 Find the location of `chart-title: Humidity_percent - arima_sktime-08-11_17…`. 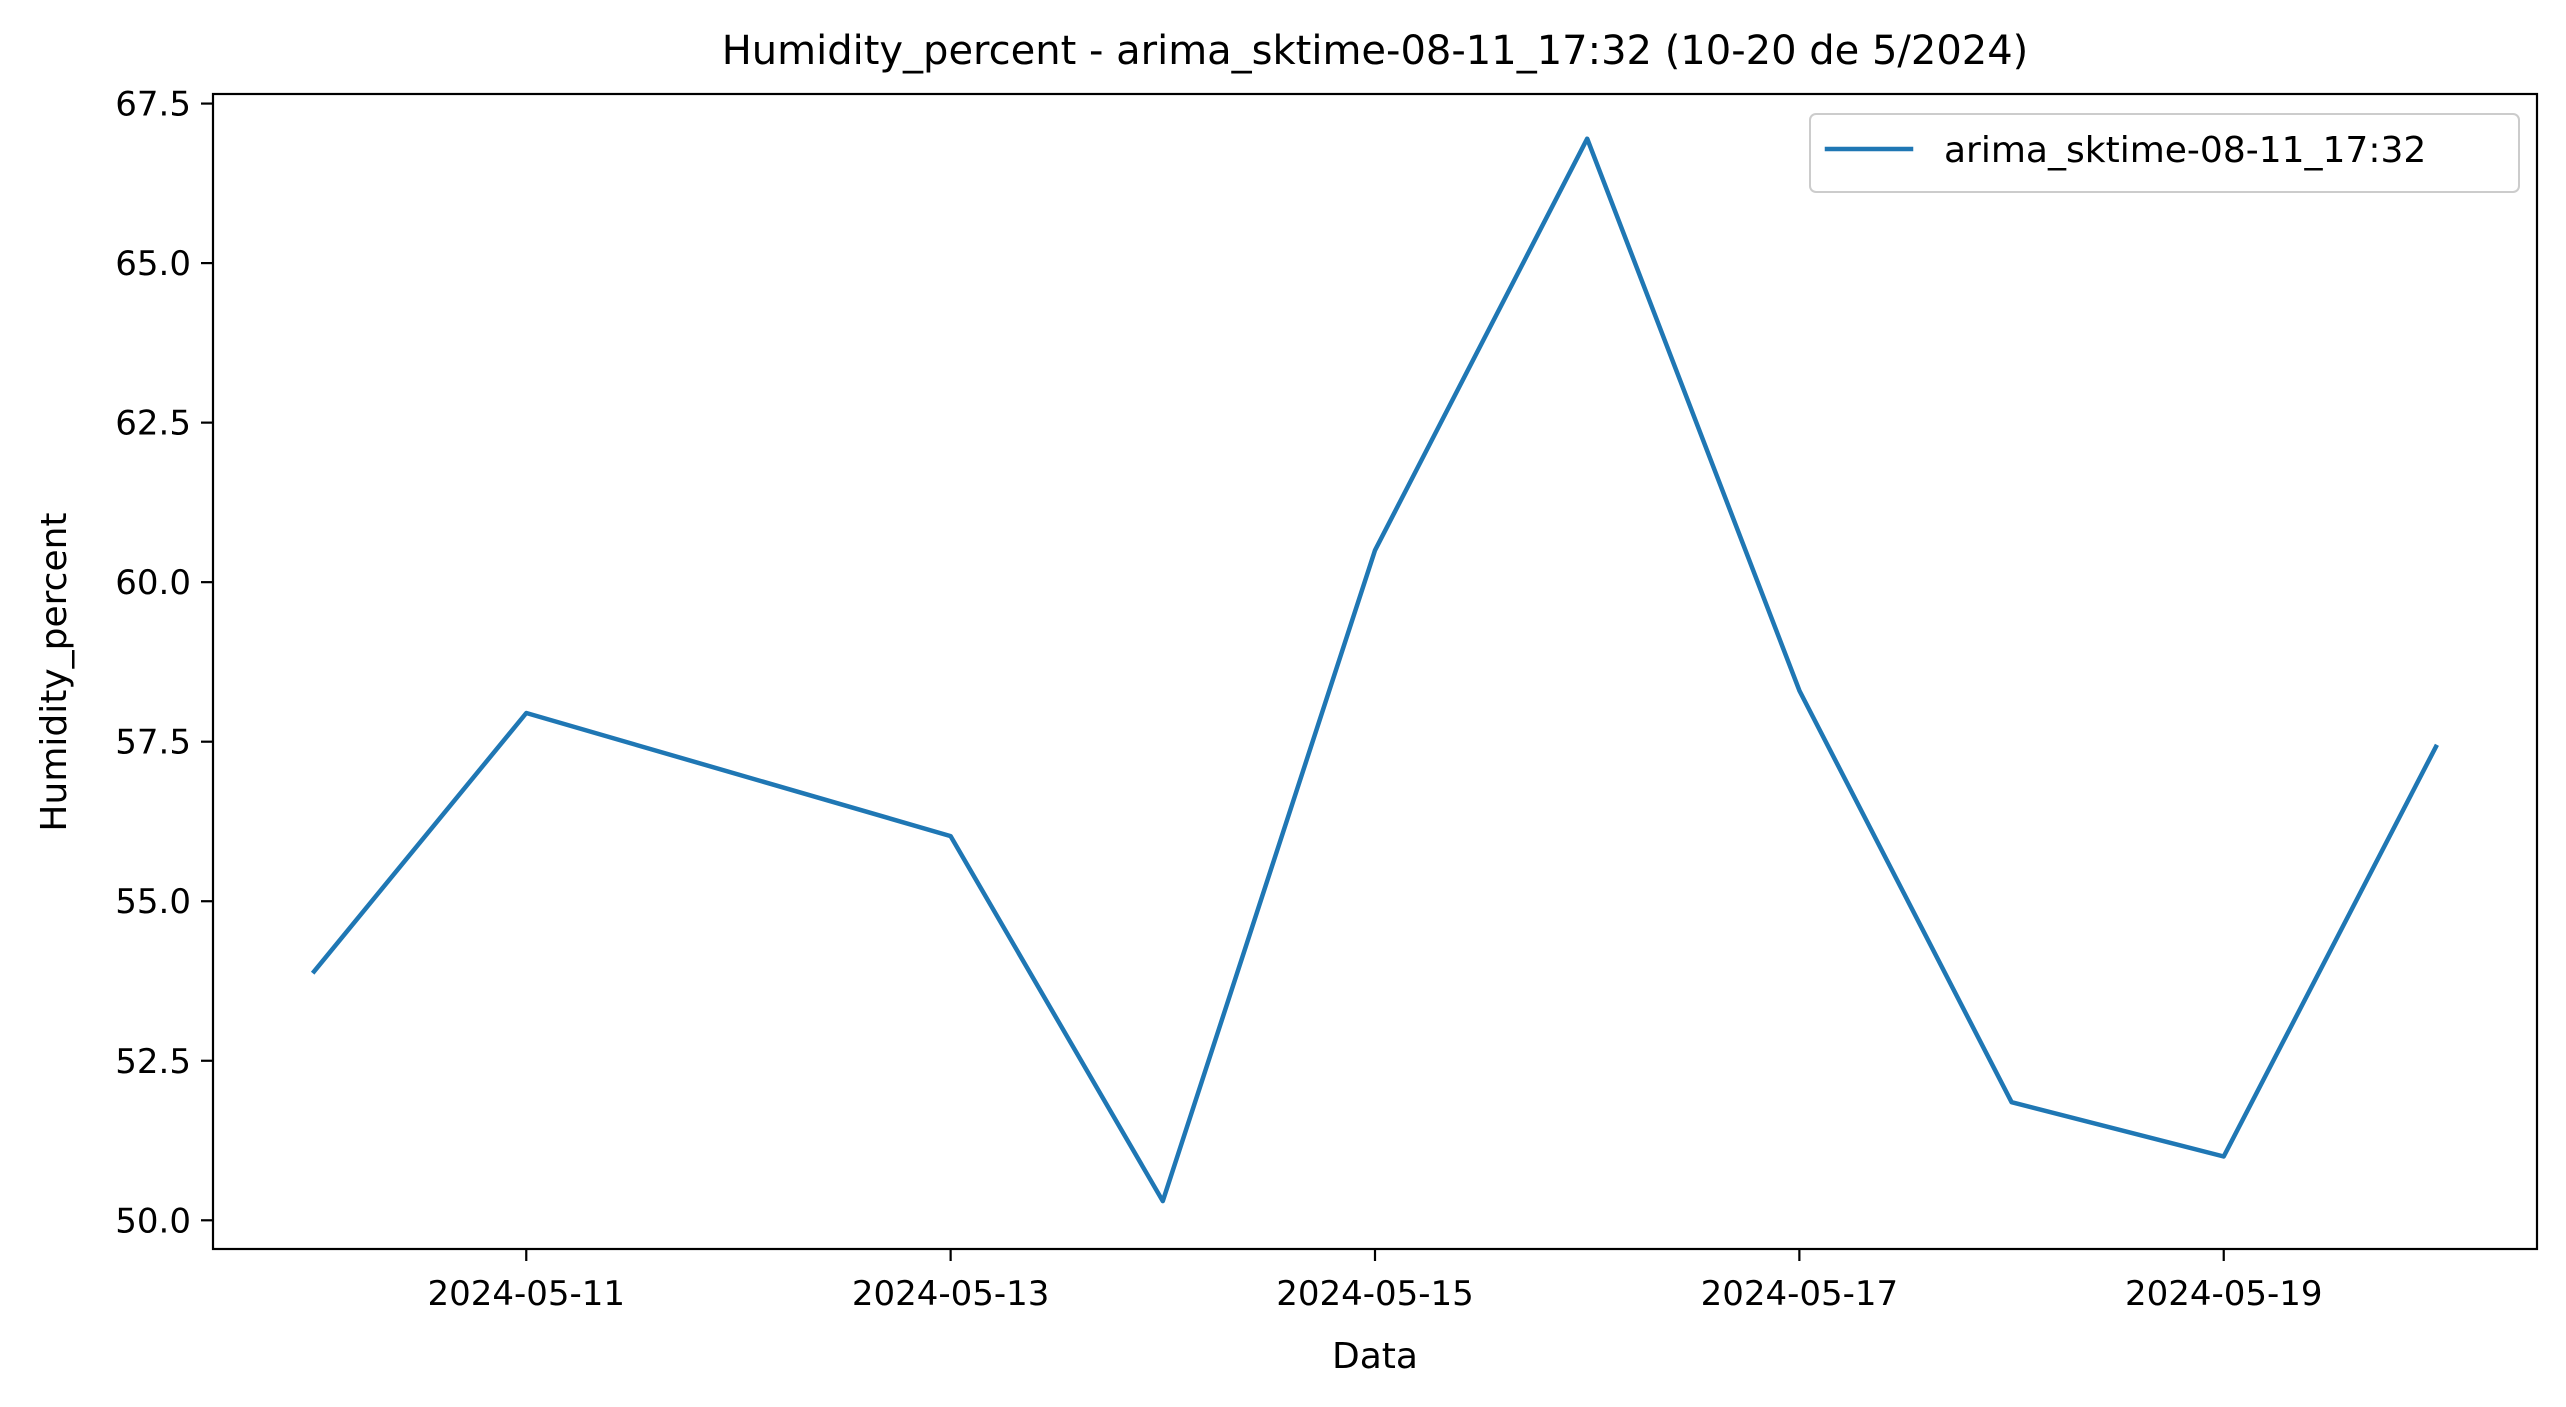

chart-title: Humidity_percent - arima_sktime-08-11_17… is located at coordinates (1375, 51).